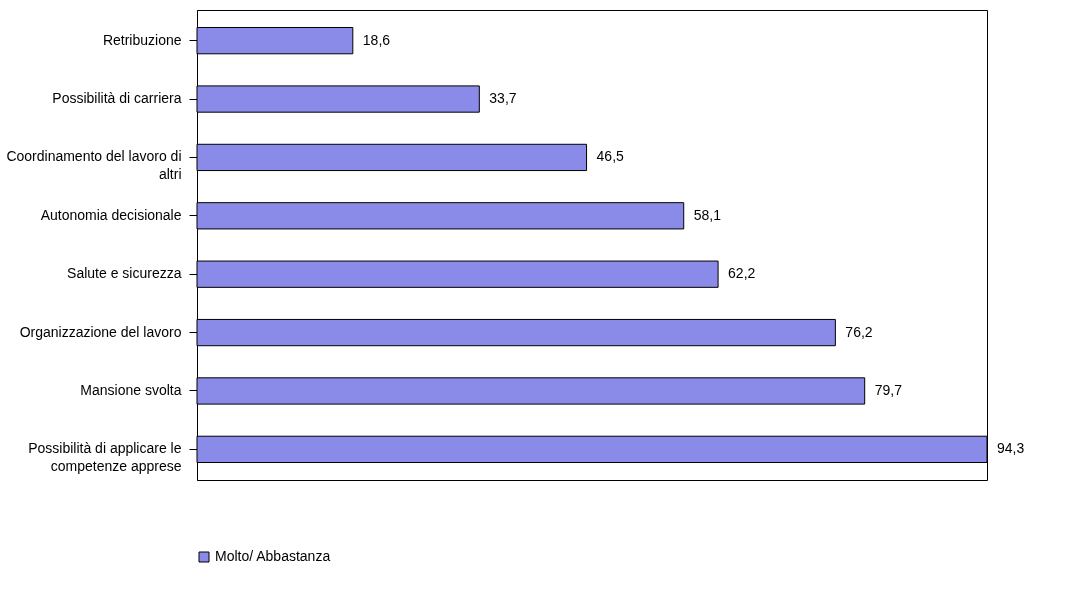 Image resolution: width=1086 pixels, height=589 pixels. Describe the element at coordinates (273, 556) in the screenshot. I see `legend-label: Molto/ Abbastanza` at that location.